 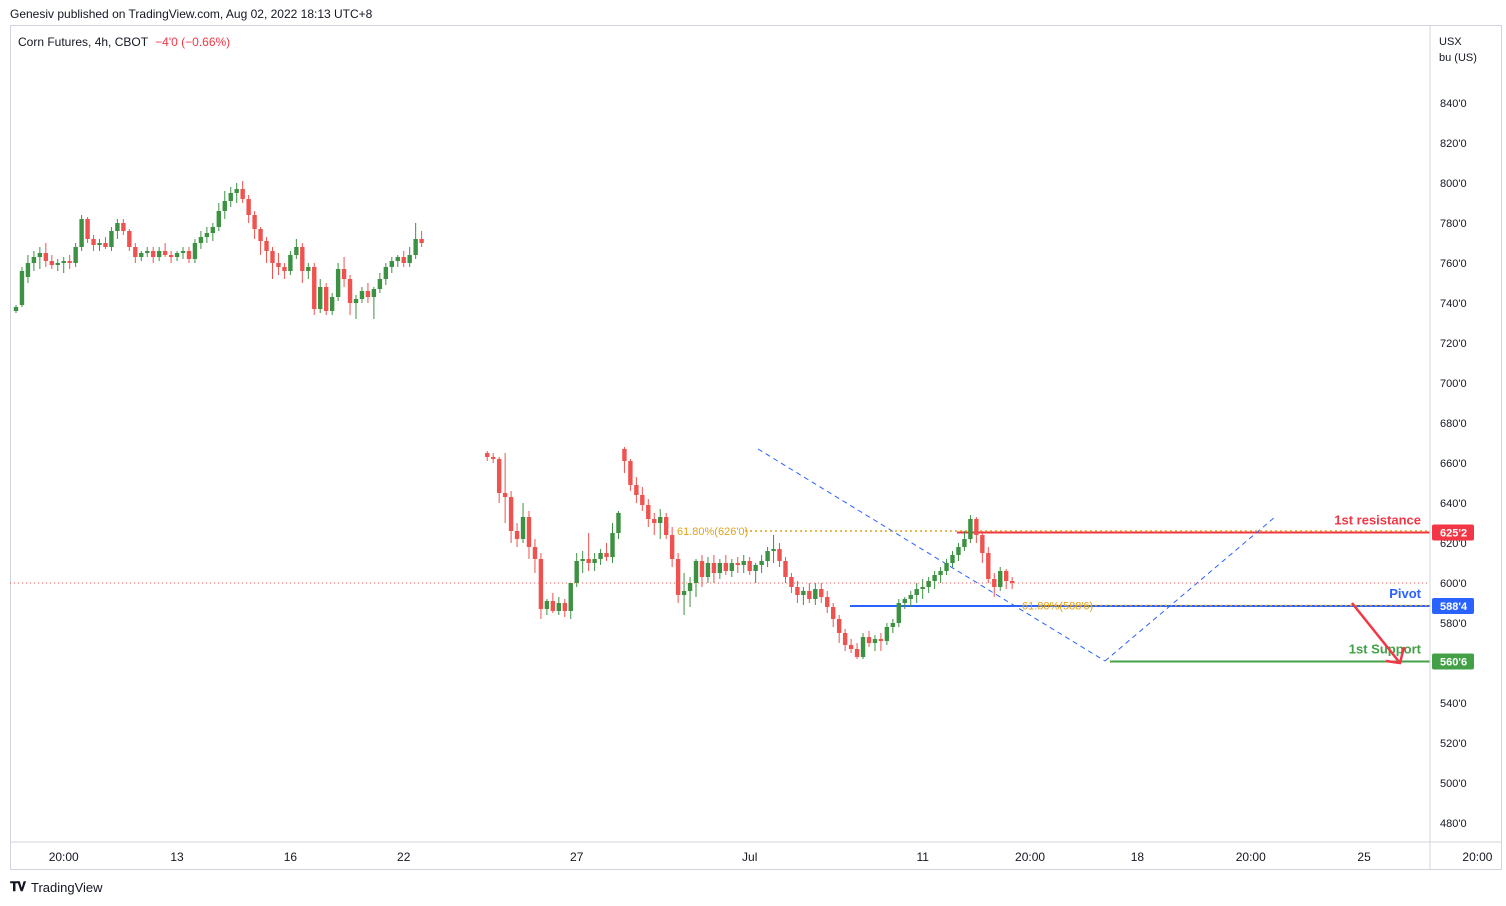 What do you see at coordinates (1453, 624) in the screenshot?
I see `y-tick-label: 580'0` at bounding box center [1453, 624].